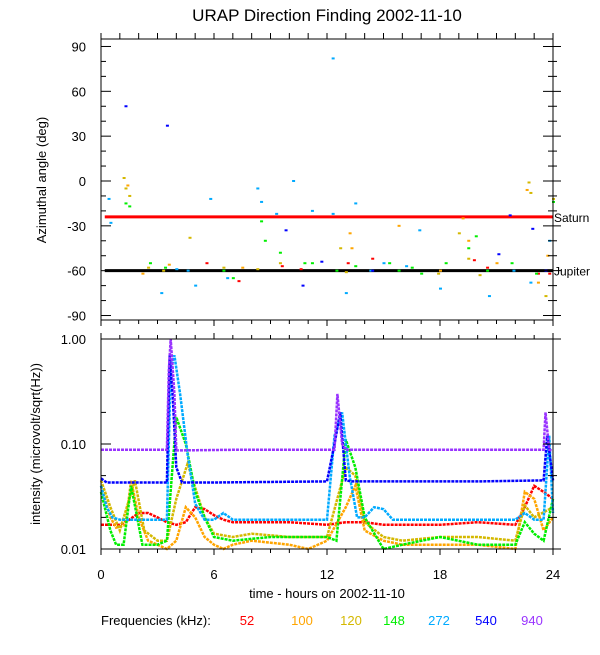 The width and height of the screenshot is (600, 655). Describe the element at coordinates (76, 316) in the screenshot. I see `y-tick-label: -90` at that location.